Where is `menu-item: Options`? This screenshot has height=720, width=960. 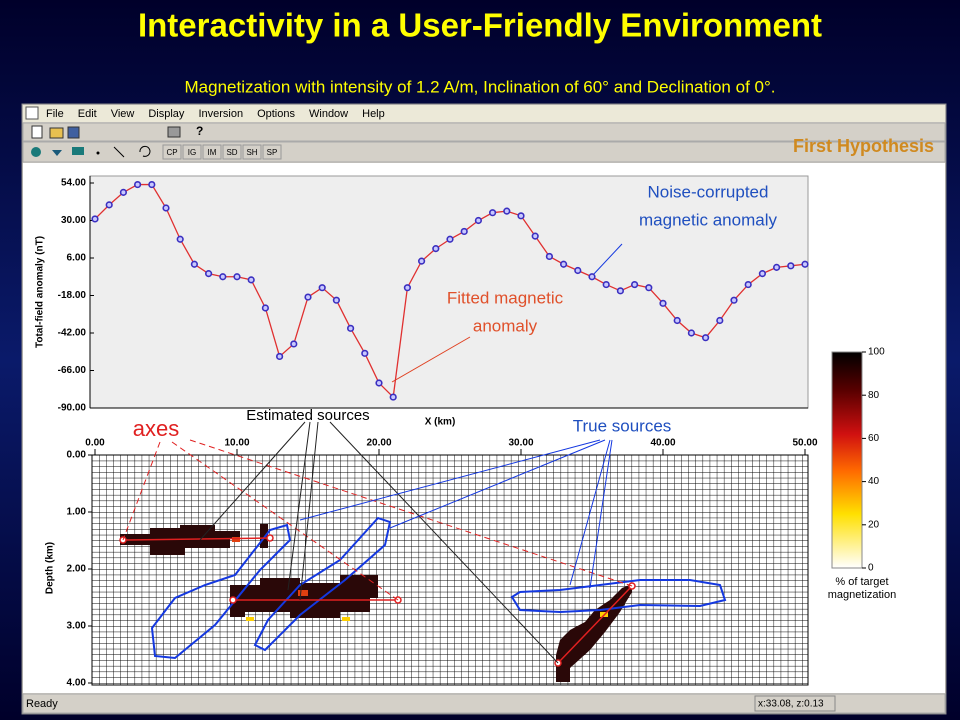 menu-item: Options is located at coordinates (276, 114).